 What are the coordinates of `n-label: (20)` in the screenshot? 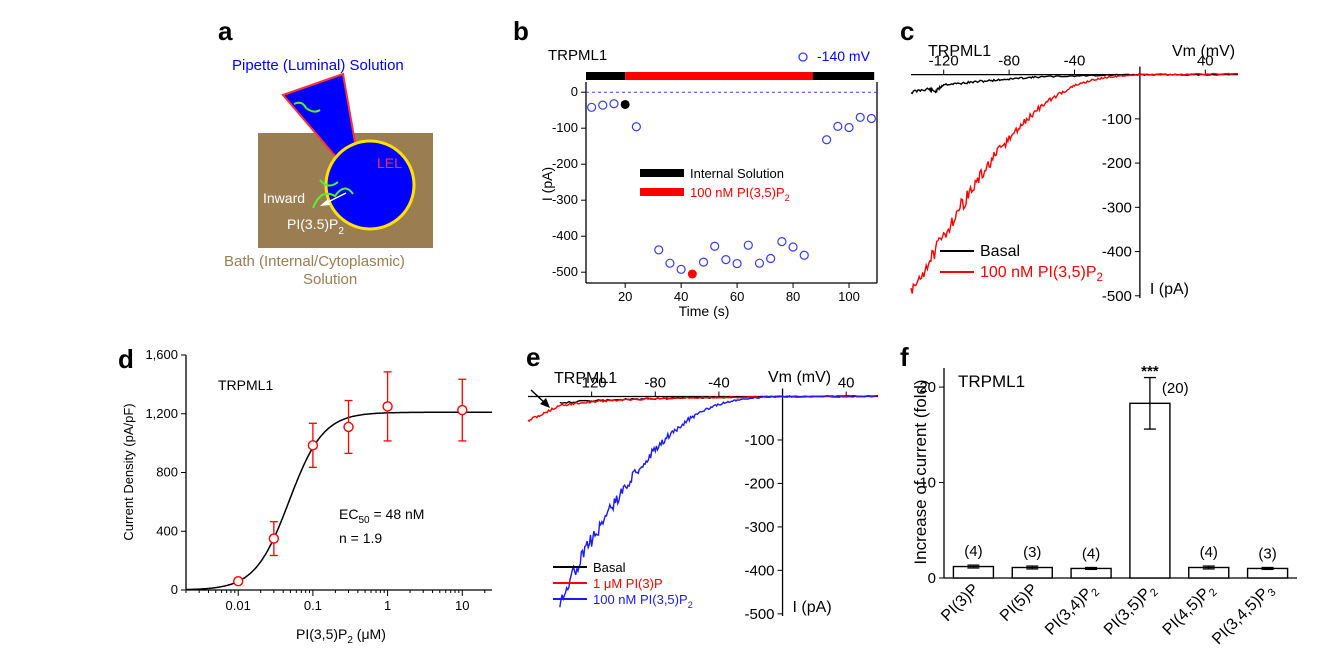 It's located at (1175, 388).